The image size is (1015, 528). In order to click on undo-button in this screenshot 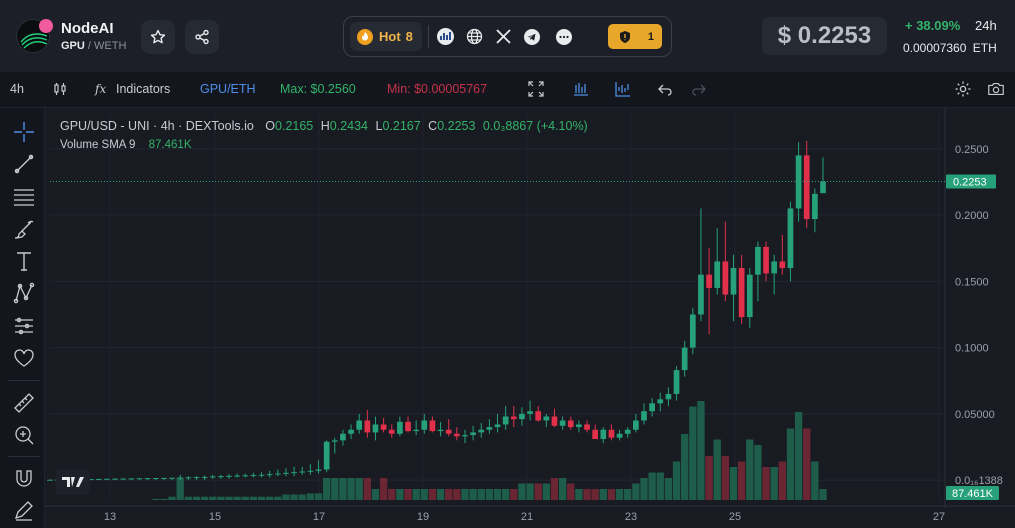, I will do `click(665, 89)`.